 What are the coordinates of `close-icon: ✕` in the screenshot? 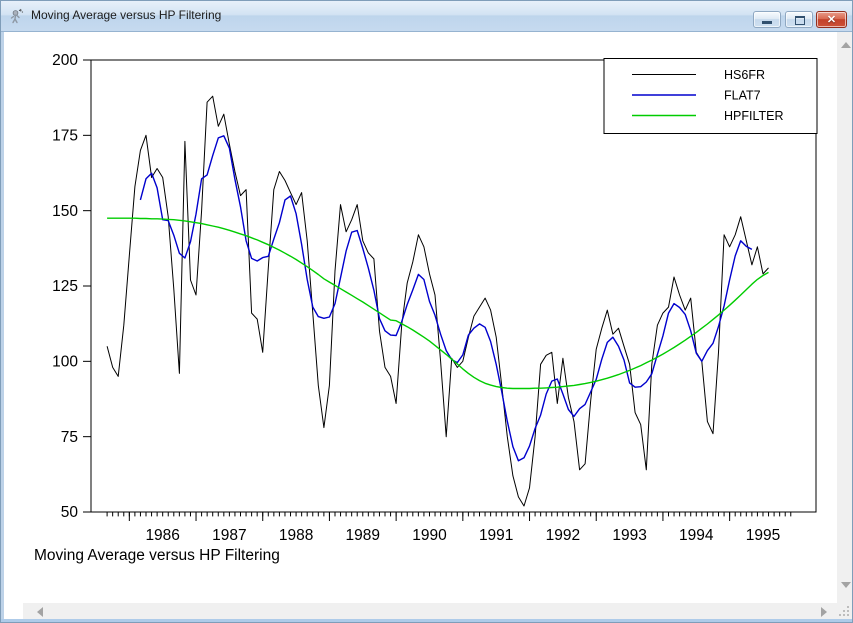 It's located at (831, 20).